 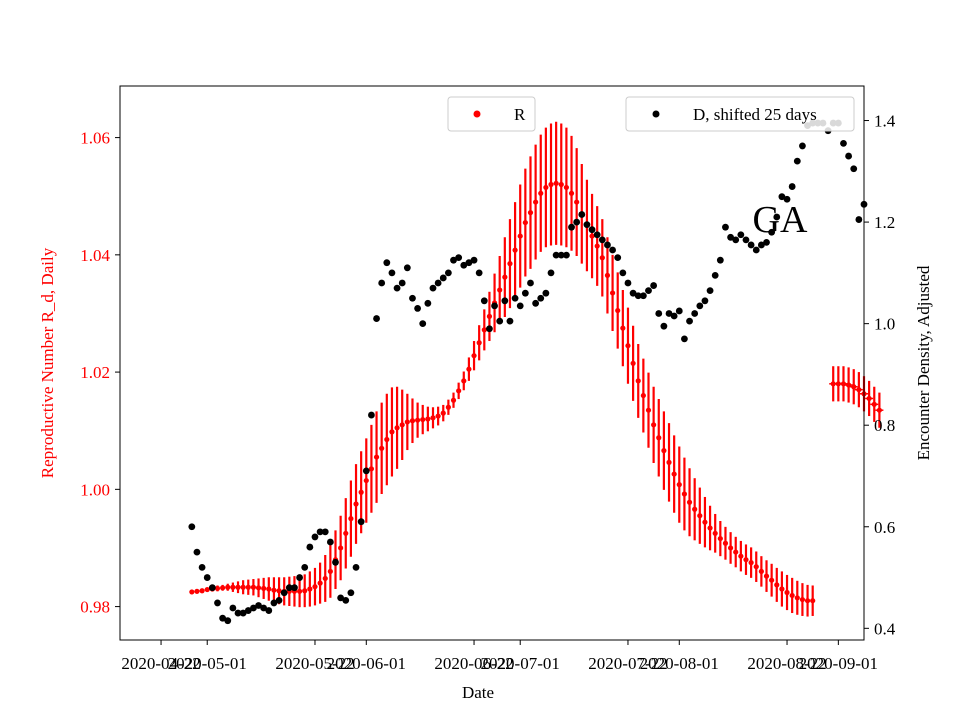 I want to click on x-tick-label: 2020-05-01, so click(x=207, y=663).